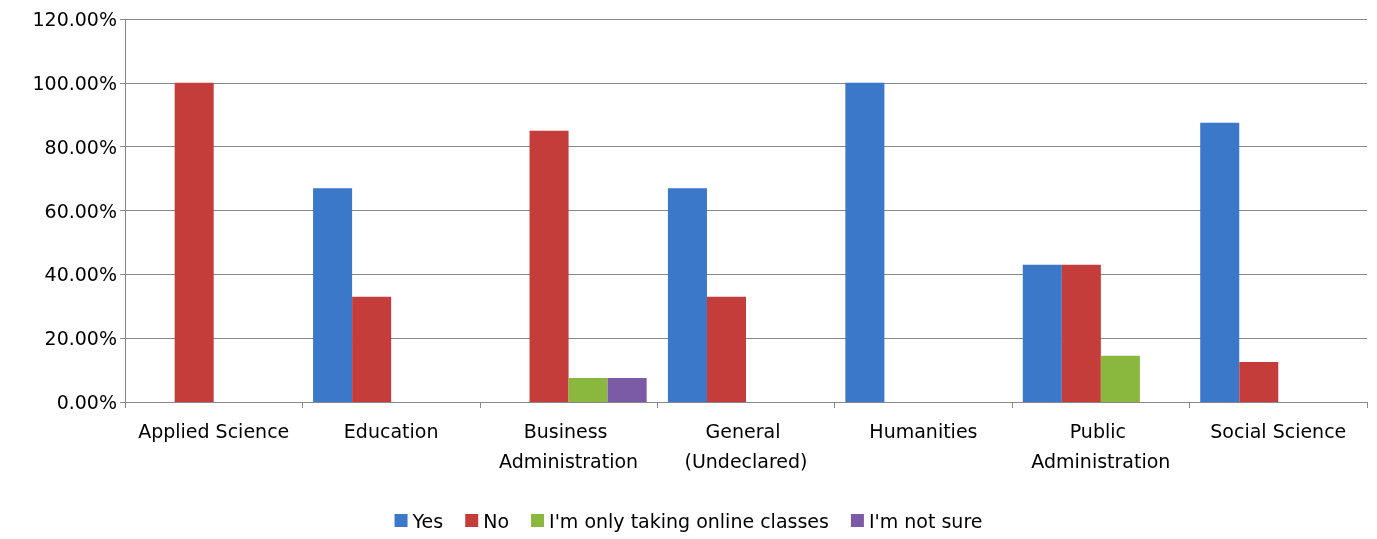 Image resolution: width=1377 pixels, height=539 pixels. I want to click on x-tick-label: Business Administration, so click(569, 446).